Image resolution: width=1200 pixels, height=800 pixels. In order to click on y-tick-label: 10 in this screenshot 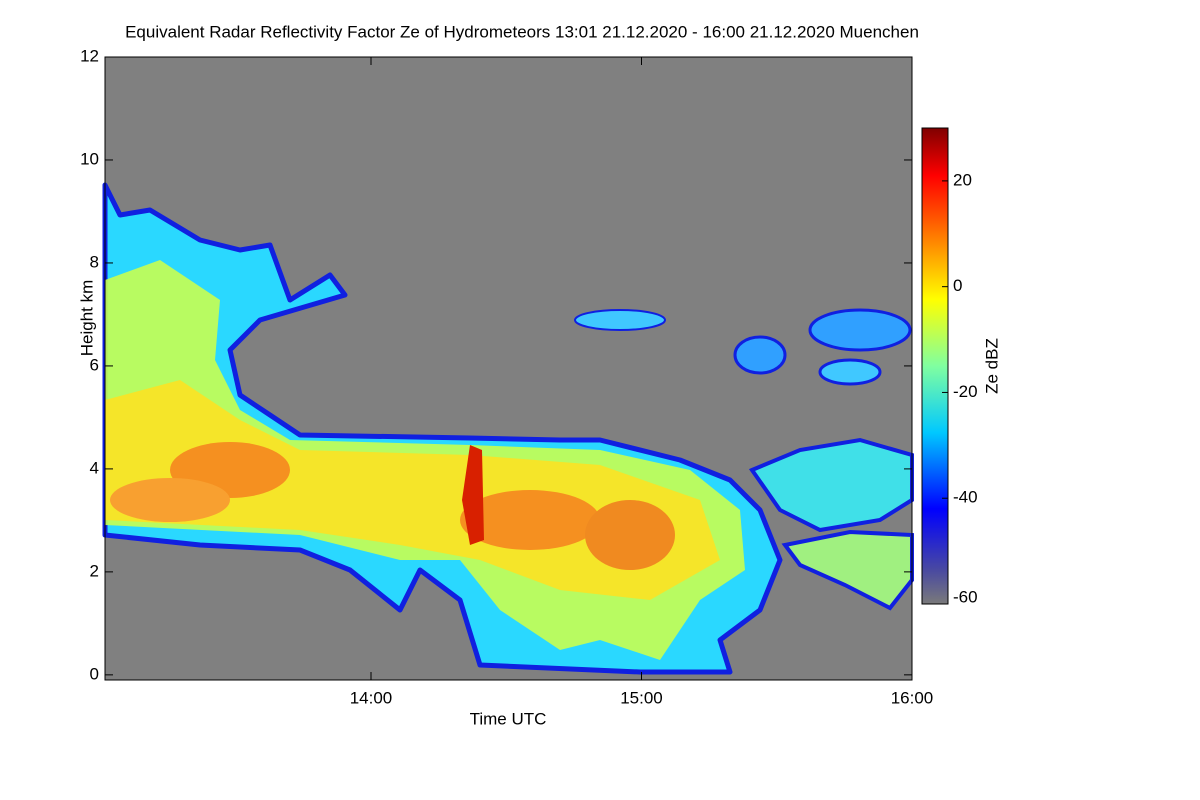, I will do `click(89, 158)`.